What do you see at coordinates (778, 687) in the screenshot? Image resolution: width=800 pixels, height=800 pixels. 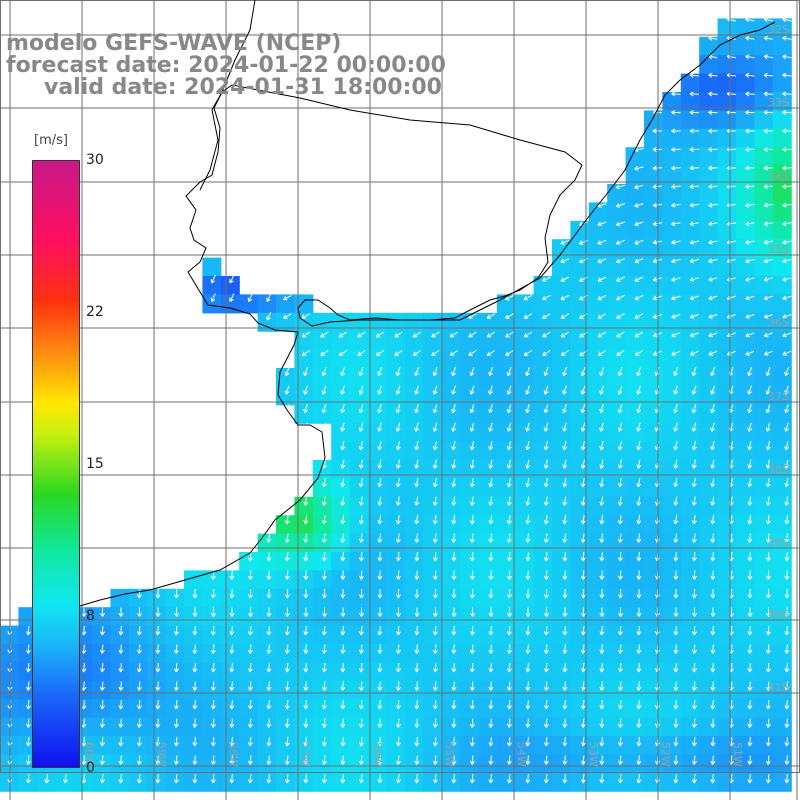 I see `lat-label: 41S` at bounding box center [778, 687].